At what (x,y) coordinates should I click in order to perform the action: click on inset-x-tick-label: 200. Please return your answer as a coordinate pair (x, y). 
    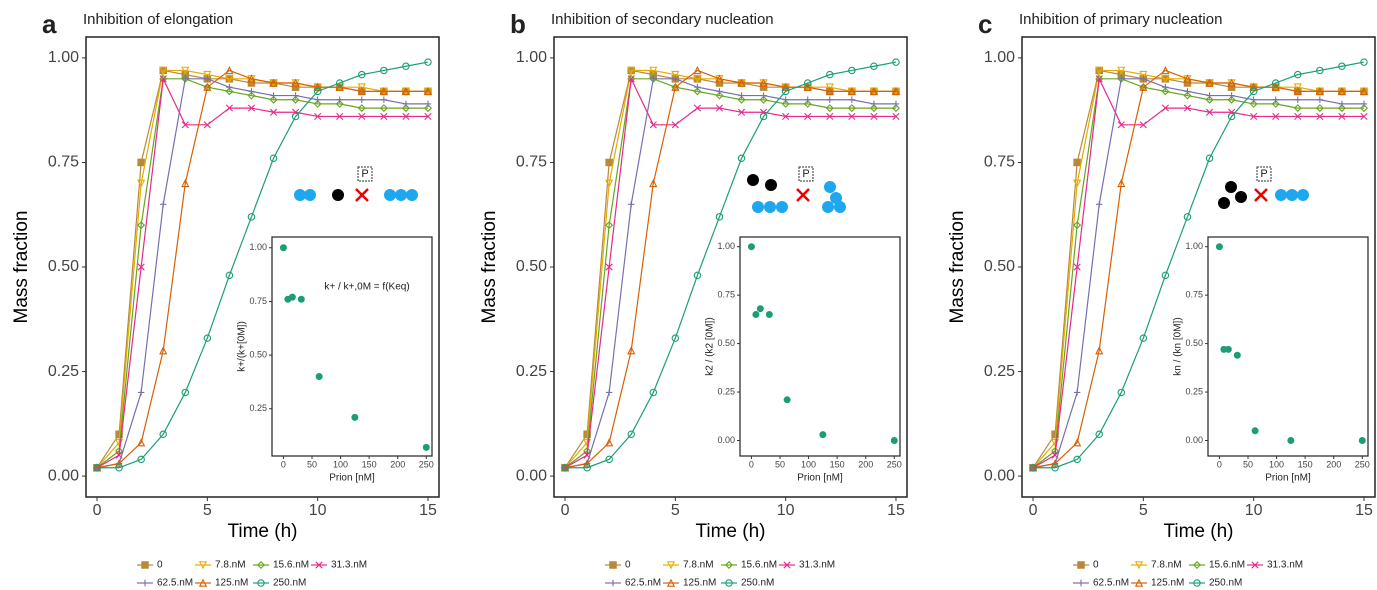
    Looking at the image, I should click on (397, 464).